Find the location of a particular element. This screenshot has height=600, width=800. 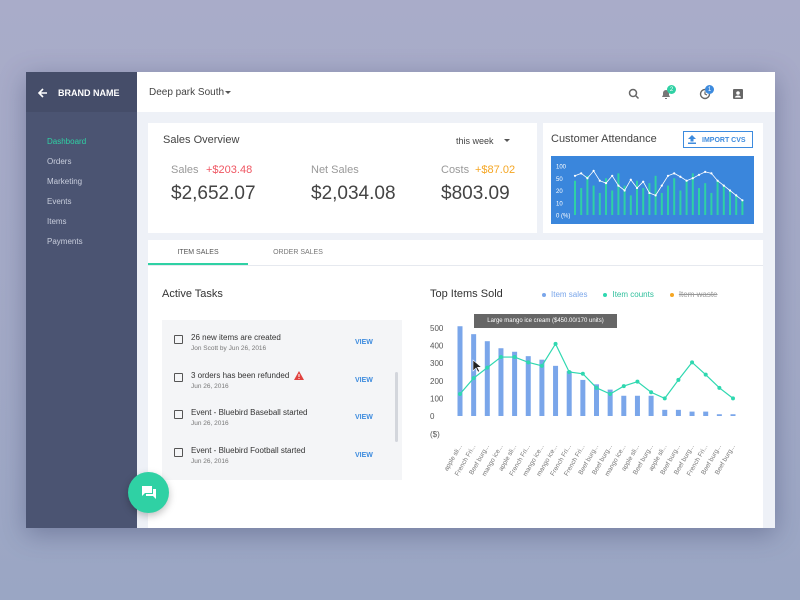

y-tick-label: 400 is located at coordinates (437, 346).